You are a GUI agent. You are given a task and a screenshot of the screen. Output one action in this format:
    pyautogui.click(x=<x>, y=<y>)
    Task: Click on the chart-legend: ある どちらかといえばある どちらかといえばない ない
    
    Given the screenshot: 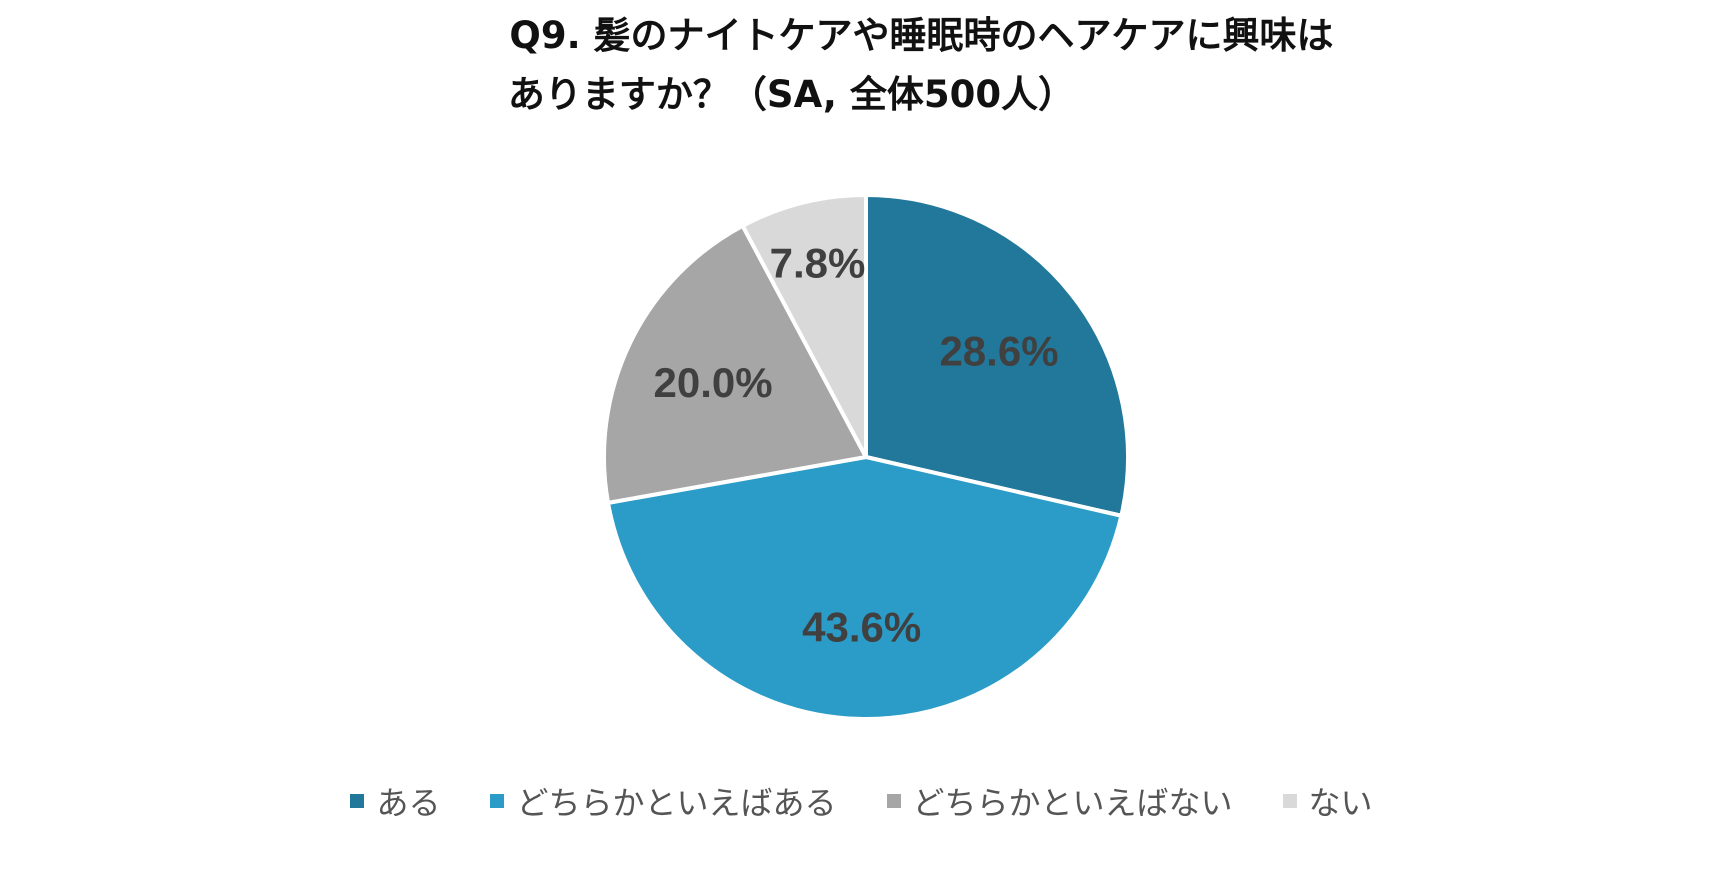 What is the action you would take?
    pyautogui.click(x=861, y=801)
    